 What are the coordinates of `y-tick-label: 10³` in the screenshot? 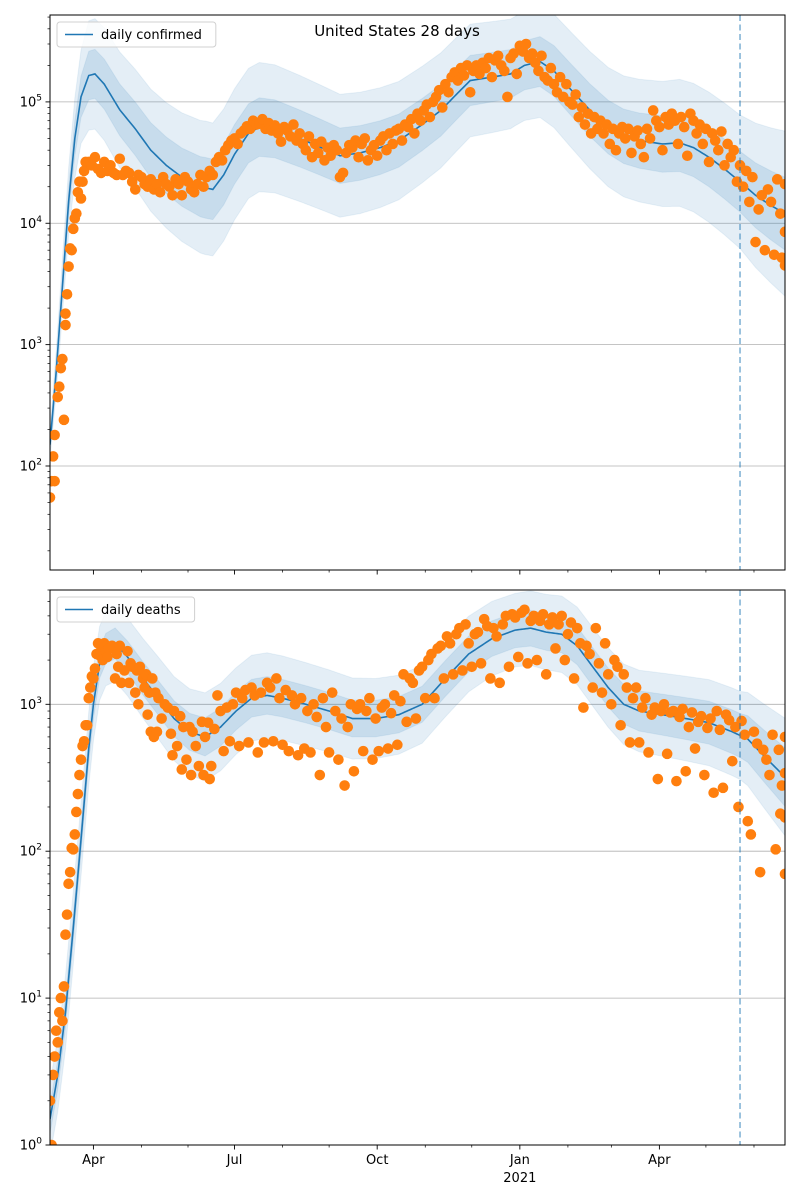 It's located at (31, 704).